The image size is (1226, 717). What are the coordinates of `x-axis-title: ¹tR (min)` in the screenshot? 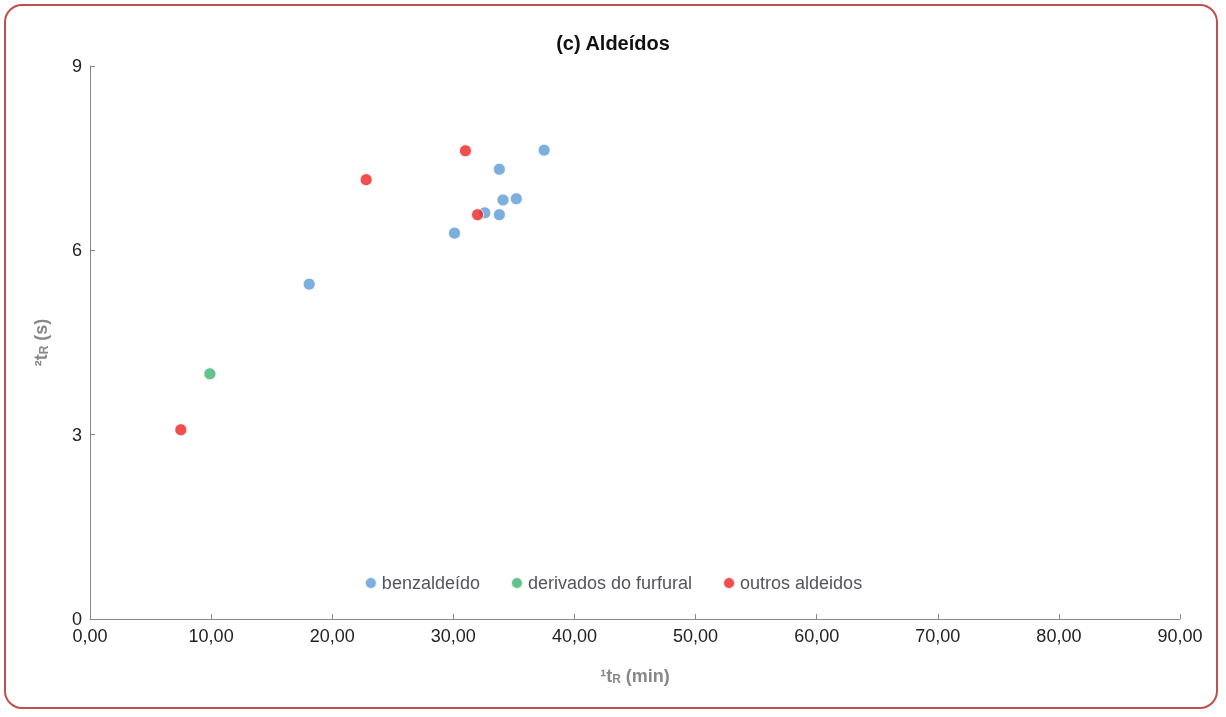 It's located at (635, 676).